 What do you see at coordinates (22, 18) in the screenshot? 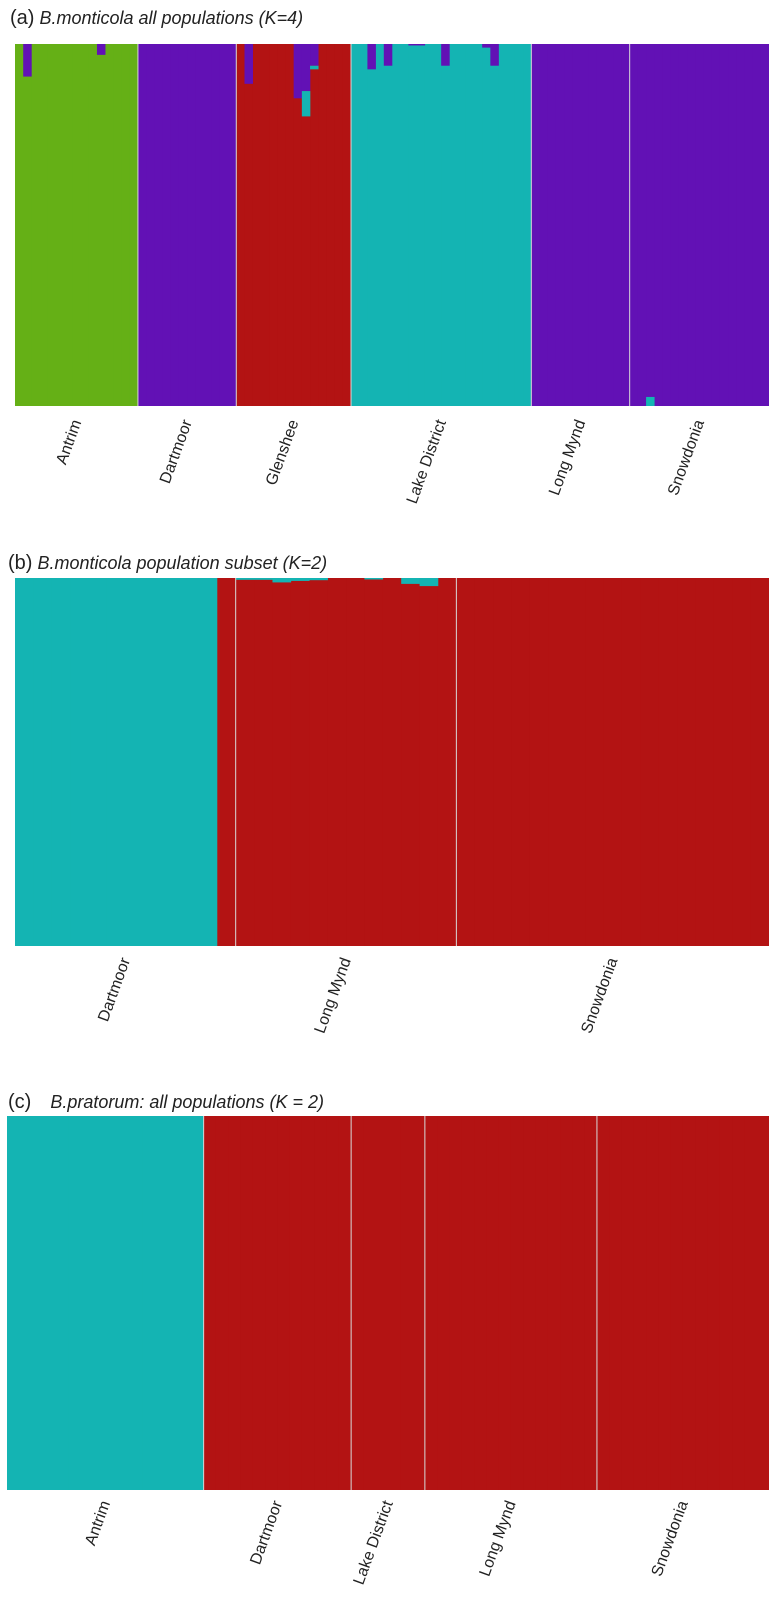
I see `panel-a-letter: (a)` at bounding box center [22, 18].